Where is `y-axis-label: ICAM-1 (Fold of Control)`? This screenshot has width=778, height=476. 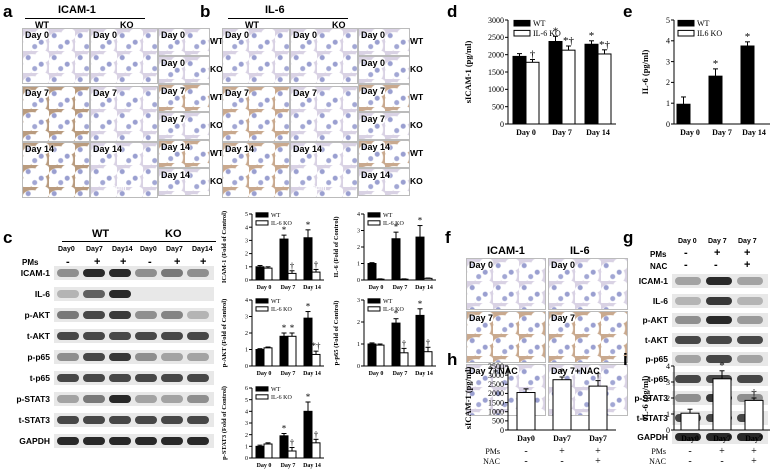 y-axis-label: ICAM-1 (Fold of Control) is located at coordinates (224, 247).